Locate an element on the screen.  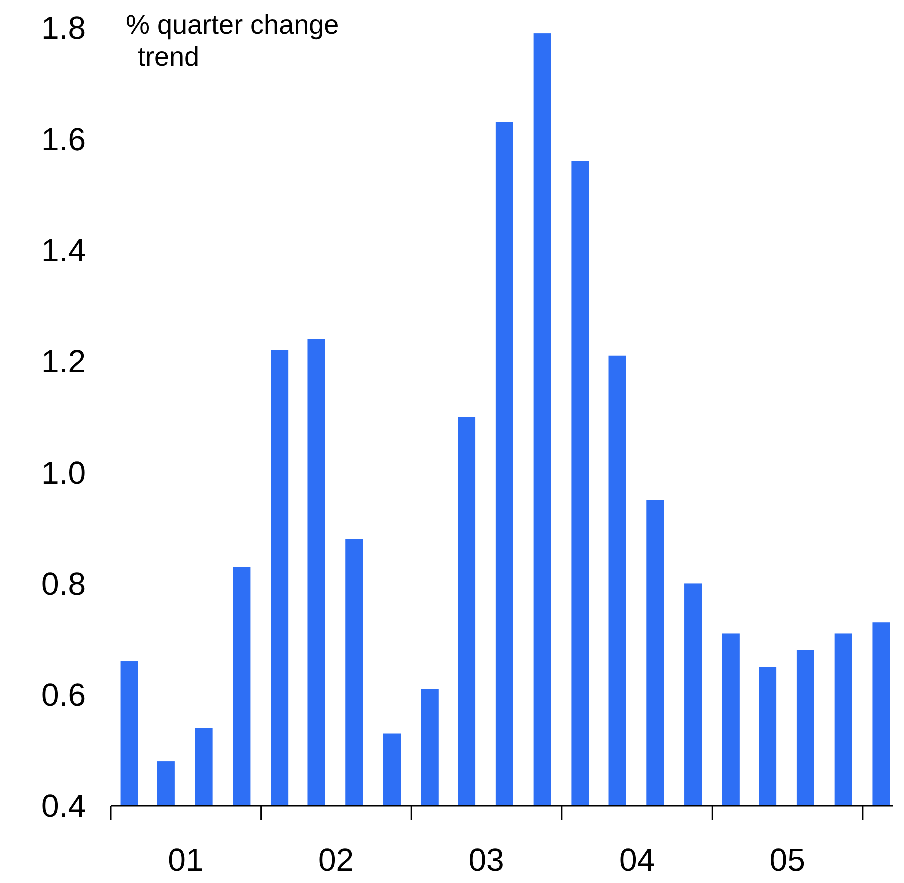
y-tick-label: 1.0 is located at coordinates (64, 472).